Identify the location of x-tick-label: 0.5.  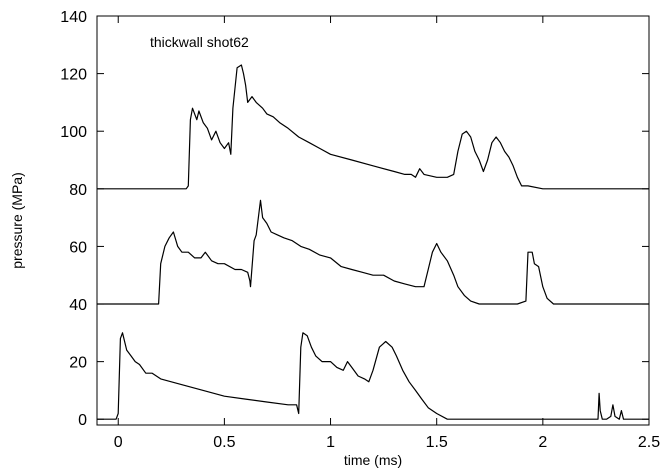
(224, 442).